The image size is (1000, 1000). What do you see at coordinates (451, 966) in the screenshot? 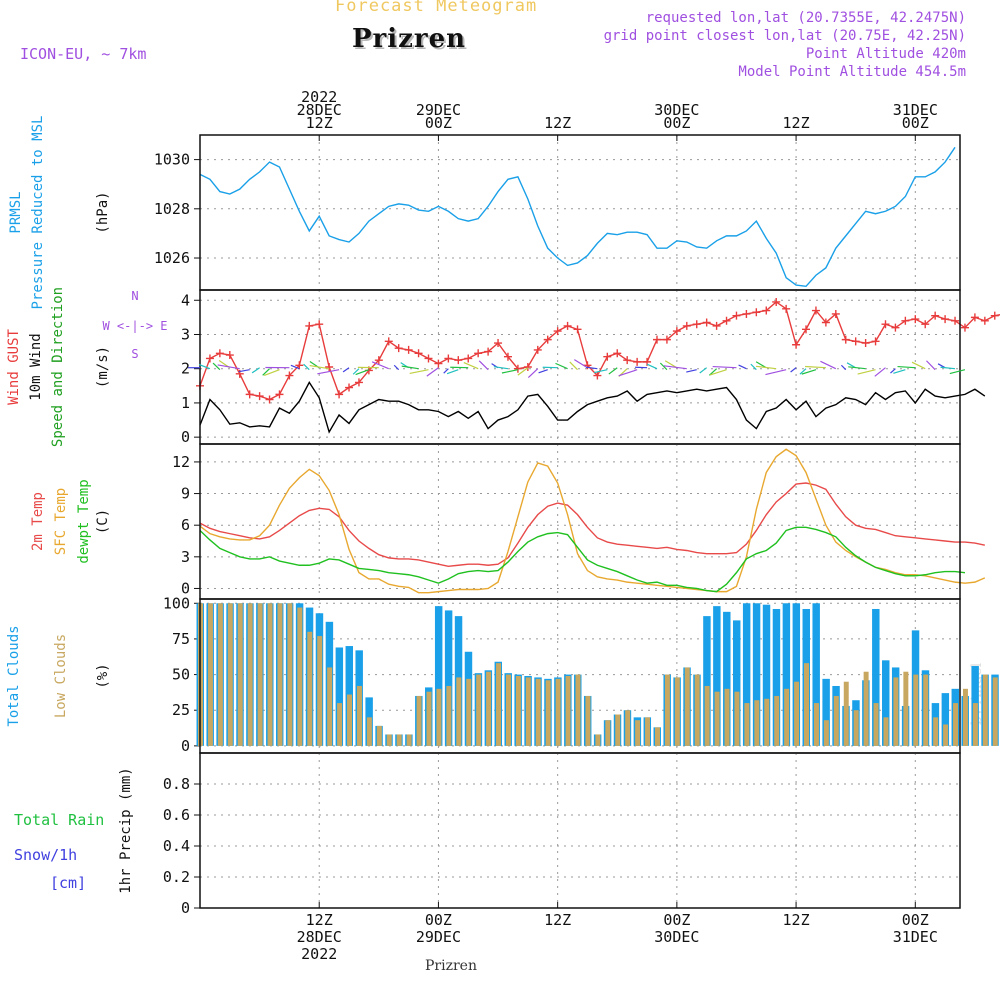
I see `footer-place: Prizren` at bounding box center [451, 966].